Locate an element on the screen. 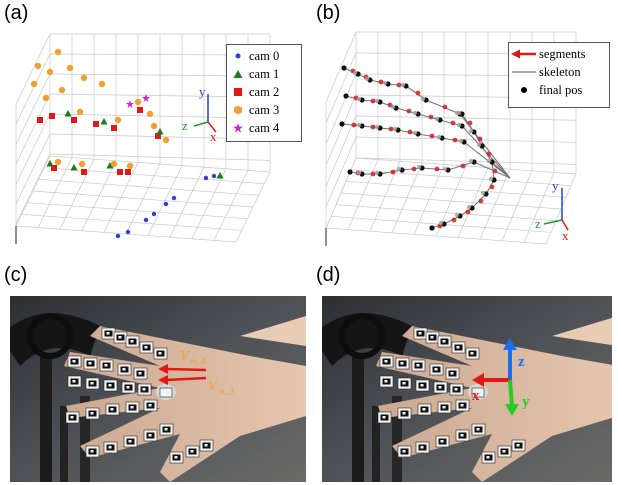 This screenshot has width=618, height=485. camera-stand is located at coordinates (367, 397).